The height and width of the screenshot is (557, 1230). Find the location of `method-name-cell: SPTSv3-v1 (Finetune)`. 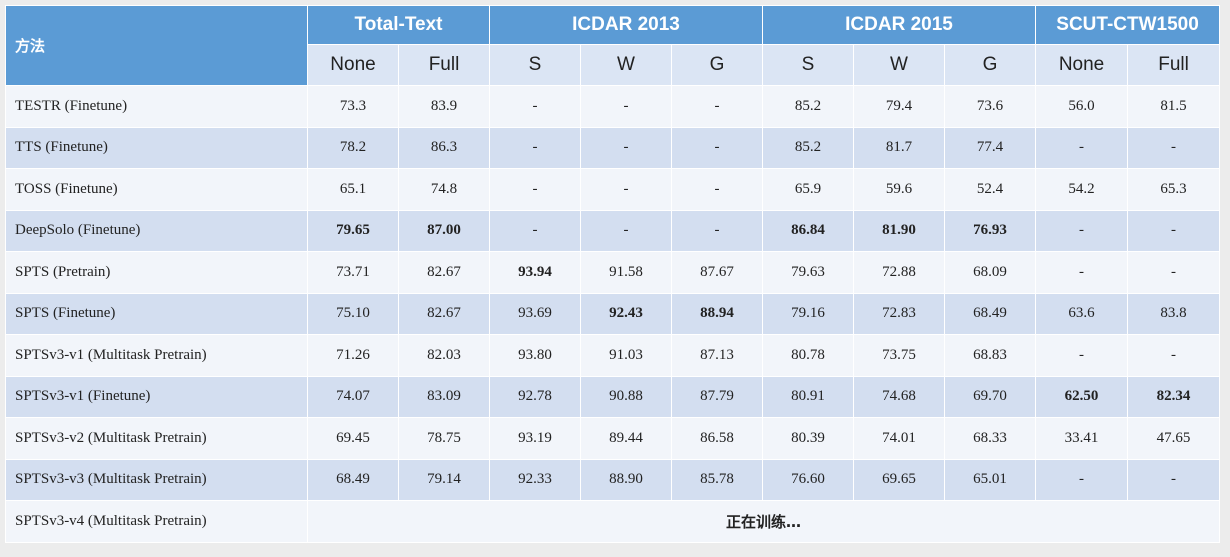

method-name-cell: SPTSv3-v1 (Finetune) is located at coordinates (156, 396).